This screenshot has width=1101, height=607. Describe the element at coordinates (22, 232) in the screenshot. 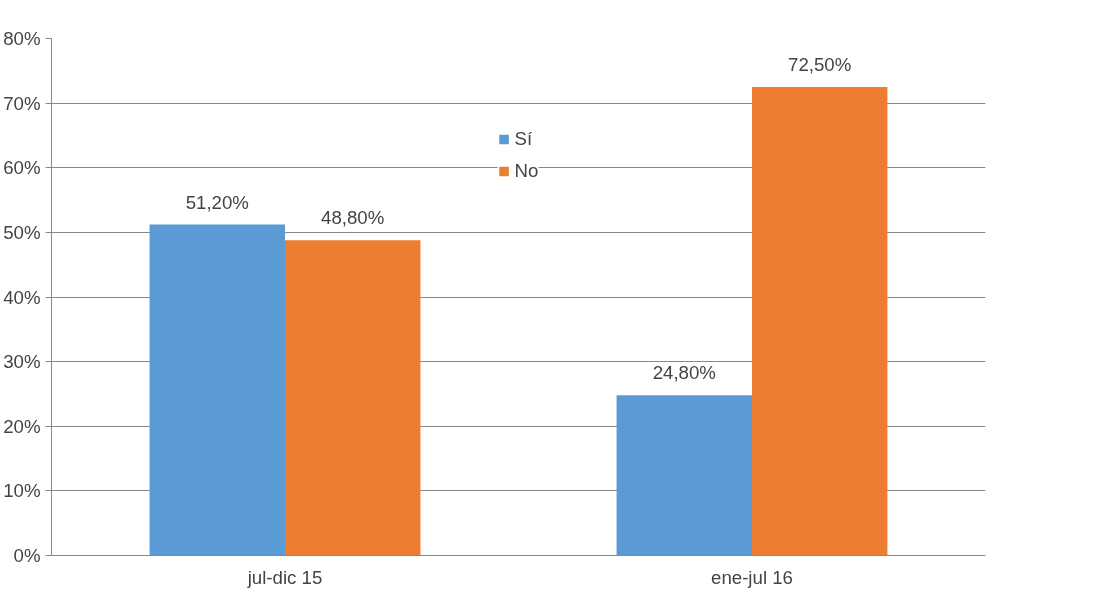

I see `y-tick-label: 50%` at that location.